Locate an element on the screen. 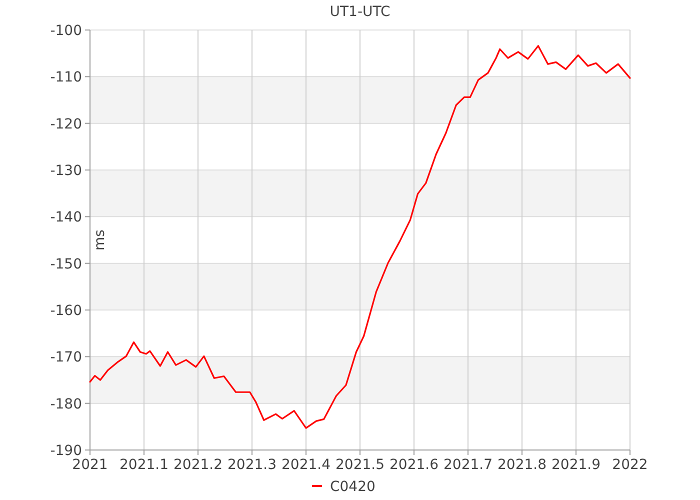 The width and height of the screenshot is (700, 500). x-tick-label: 2021.3 is located at coordinates (252, 465).